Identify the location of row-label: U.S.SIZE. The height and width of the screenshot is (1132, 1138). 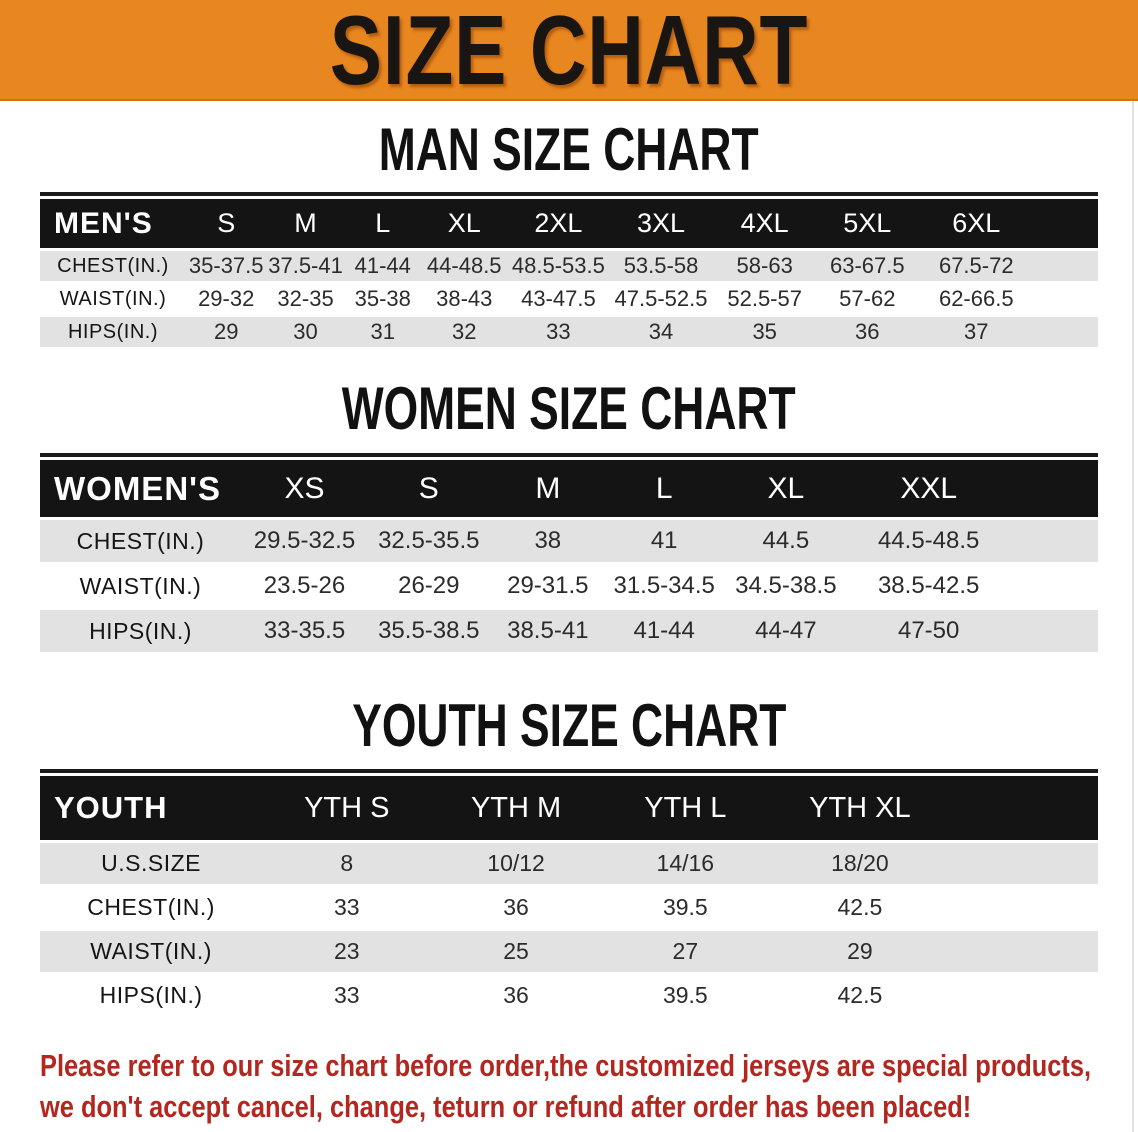
(151, 863).